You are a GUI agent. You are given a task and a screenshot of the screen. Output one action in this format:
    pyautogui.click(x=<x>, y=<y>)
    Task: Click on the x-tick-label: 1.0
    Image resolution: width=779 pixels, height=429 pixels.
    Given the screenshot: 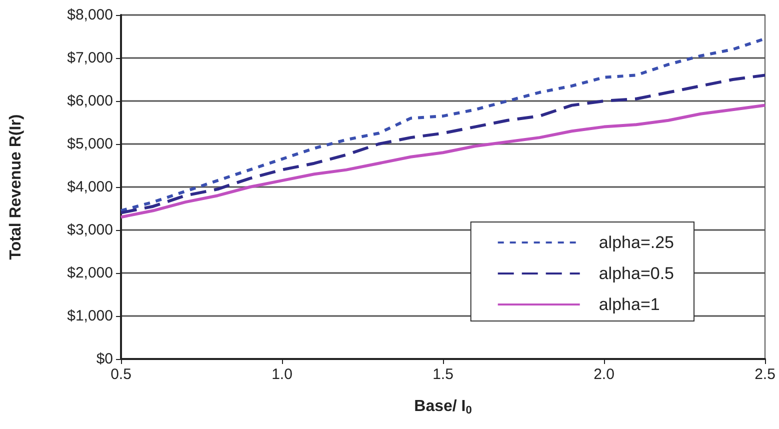 What is the action you would take?
    pyautogui.click(x=282, y=374)
    